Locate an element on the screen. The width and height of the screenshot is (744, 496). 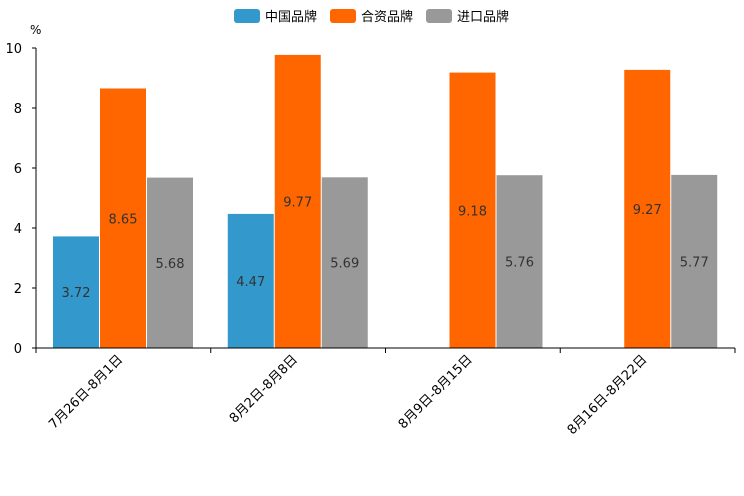
bar-s3-c4 is located at coordinates (694, 261).